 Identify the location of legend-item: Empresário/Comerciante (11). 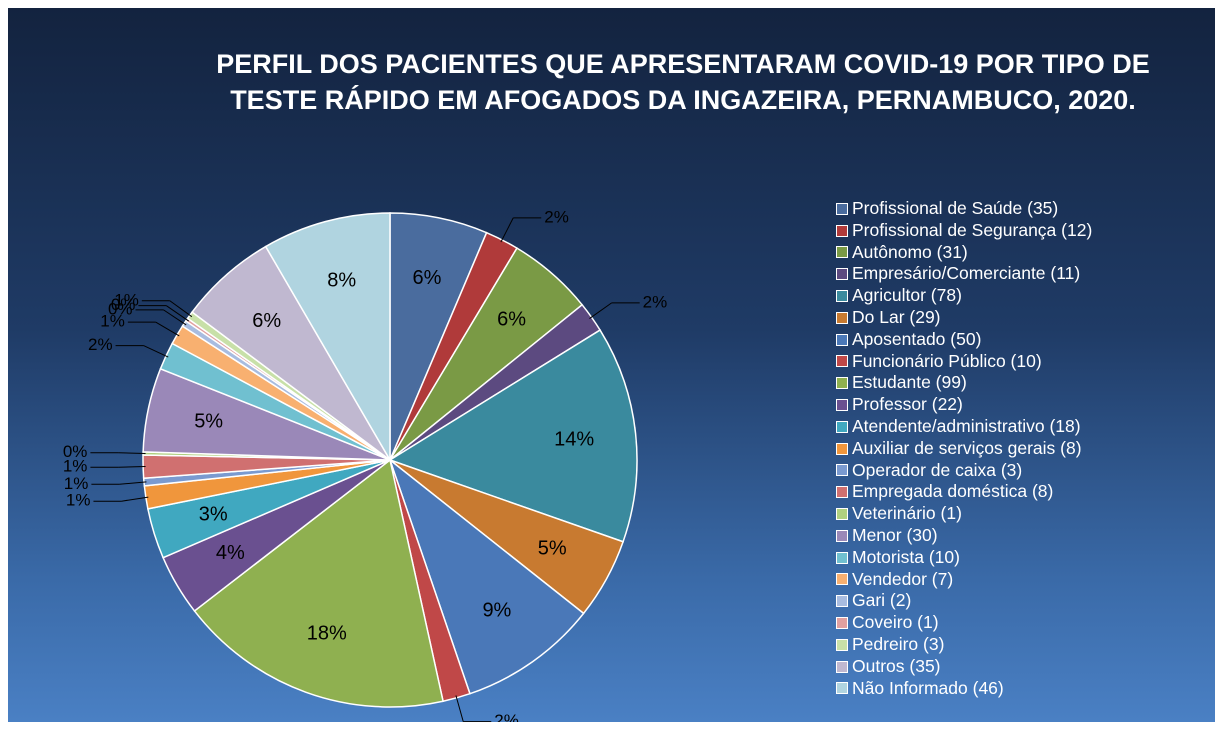
(964, 274).